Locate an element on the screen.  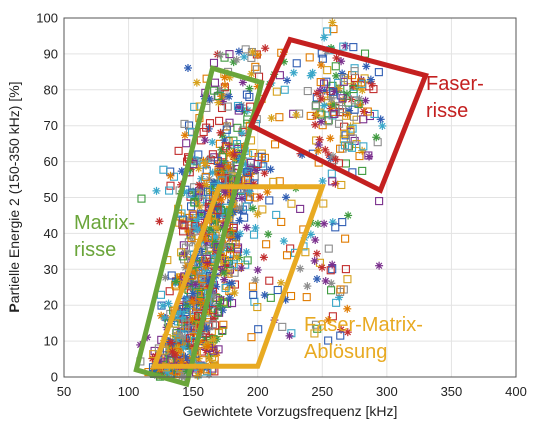
x-tick-label: 350 is located at coordinates (452, 391).